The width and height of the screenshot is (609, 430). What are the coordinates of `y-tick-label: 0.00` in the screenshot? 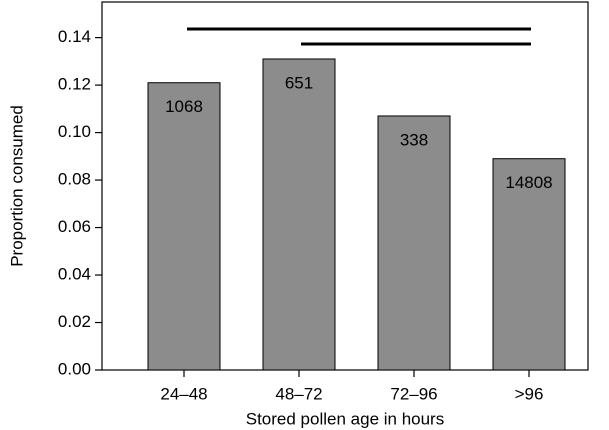 It's located at (74, 368).